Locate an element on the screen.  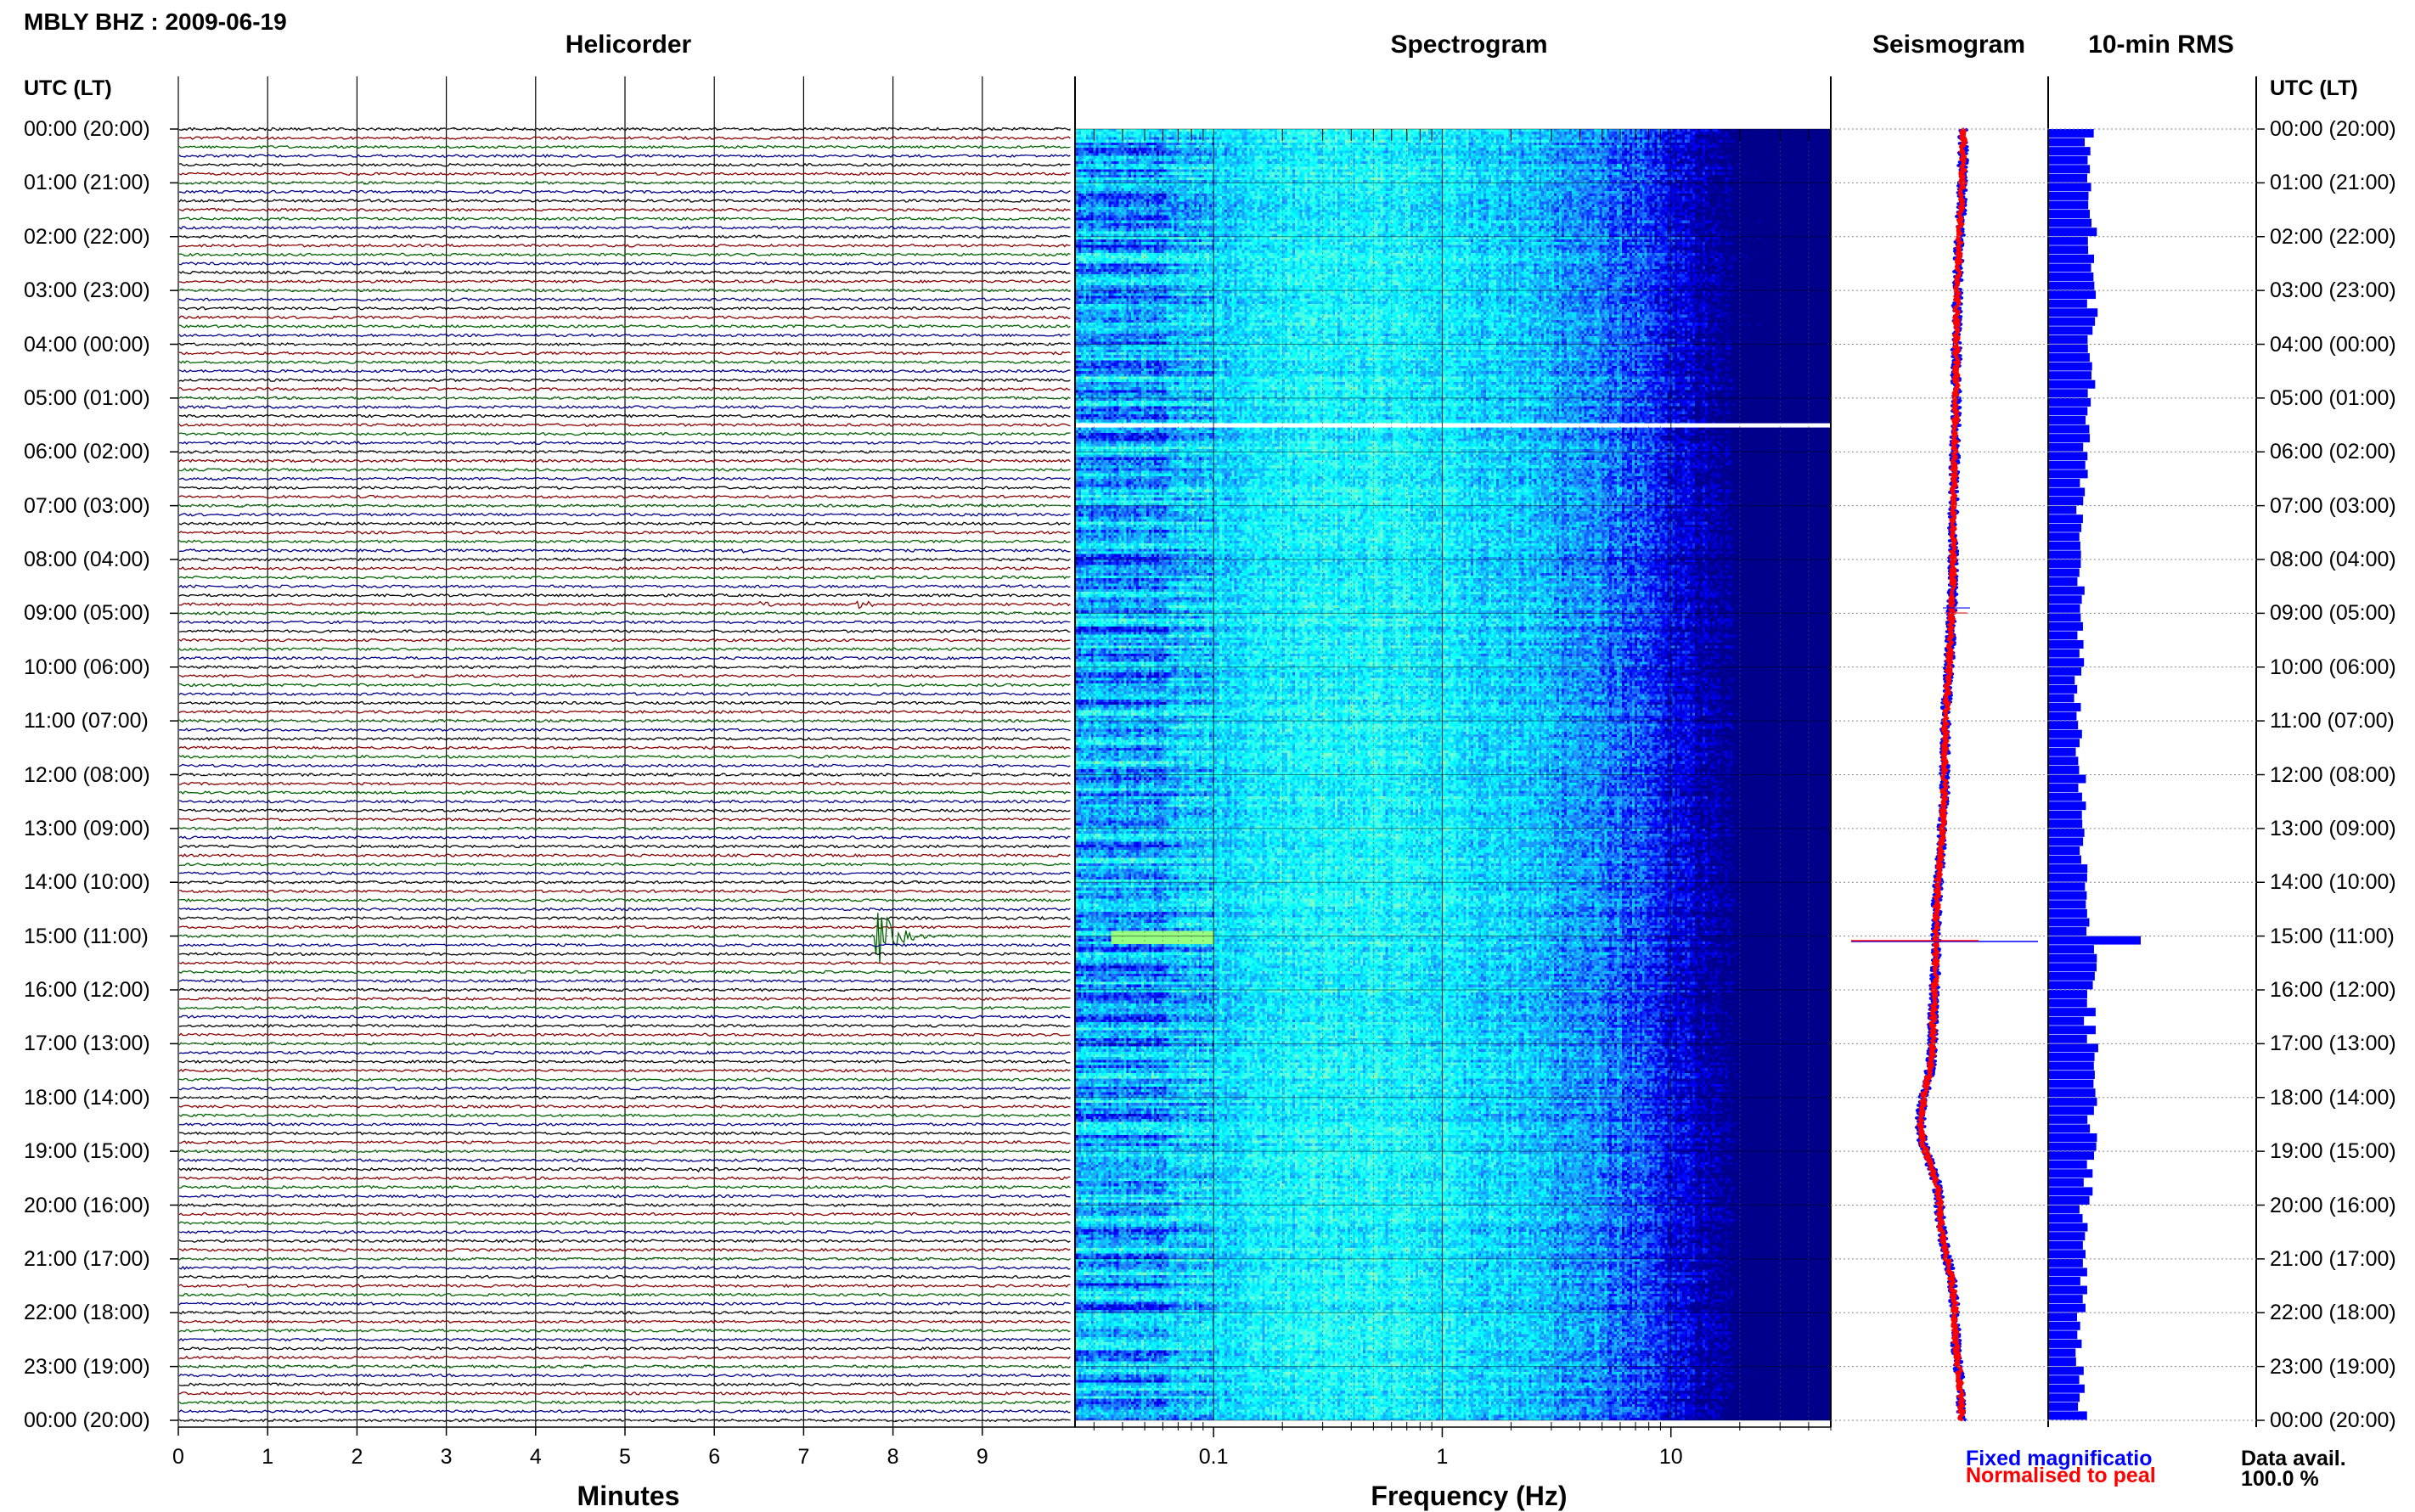
helicorder-x-tick-label: 7 is located at coordinates (803, 1457).